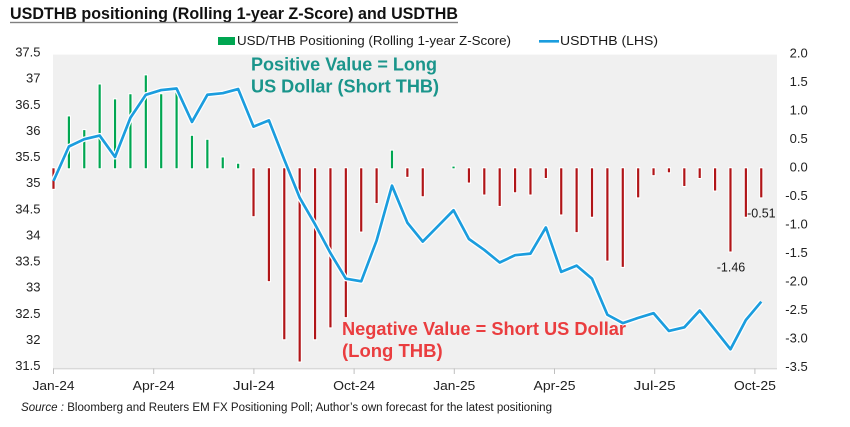 Image resolution: width=850 pixels, height=427 pixels. I want to click on svg-text: 35, so click(33, 182).